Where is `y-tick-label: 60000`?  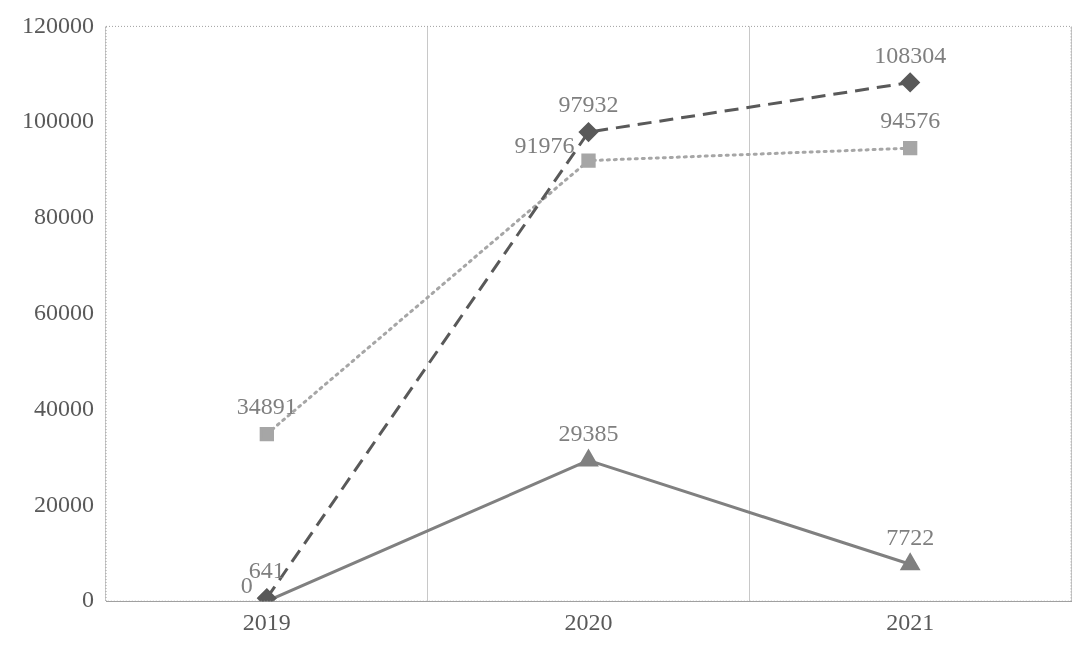
y-tick-label: 60000 is located at coordinates (64, 312).